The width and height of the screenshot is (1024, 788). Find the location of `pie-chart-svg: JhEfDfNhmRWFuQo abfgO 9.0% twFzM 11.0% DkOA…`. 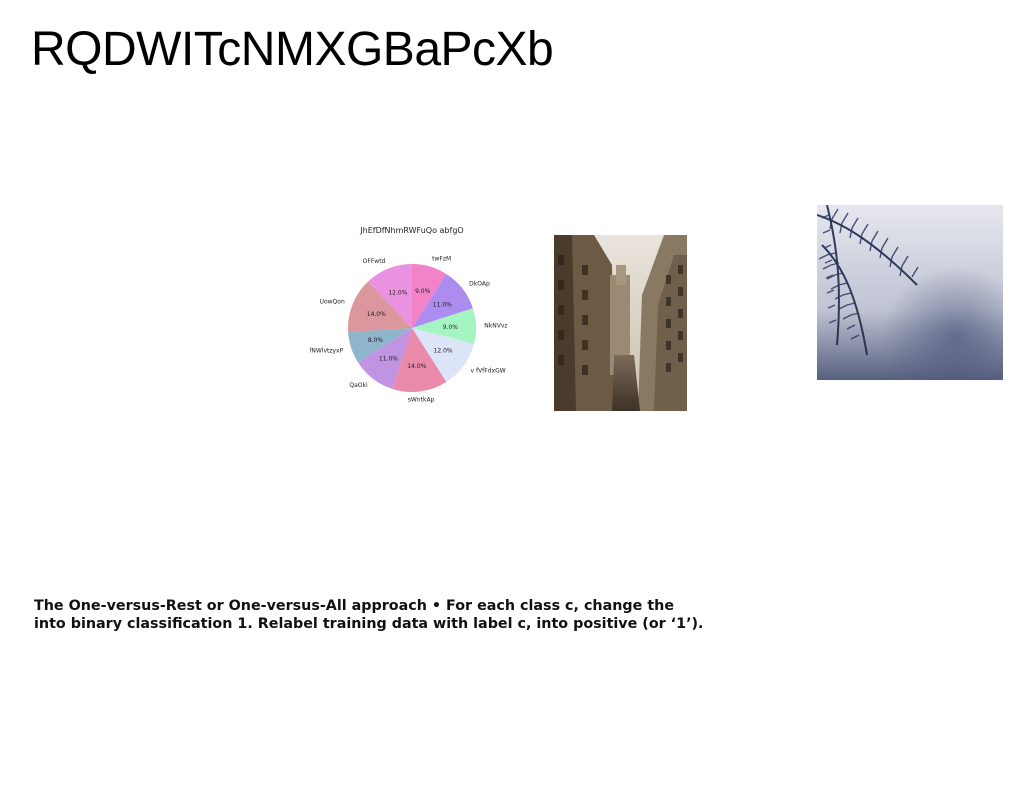

pie-chart-svg: JhEfDfNhmRWFuQo abfgO 9.0% twFzM 11.0% DkOA… is located at coordinates (409, 315).